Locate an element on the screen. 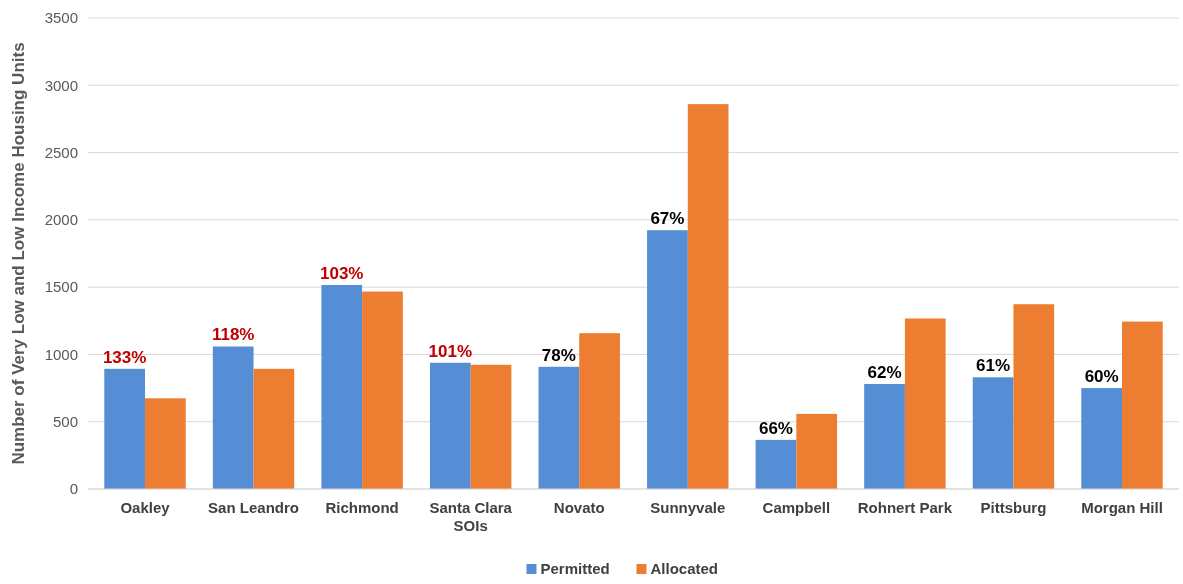 The image size is (1183, 584). y-tick-label: 3000 is located at coordinates (61, 85).